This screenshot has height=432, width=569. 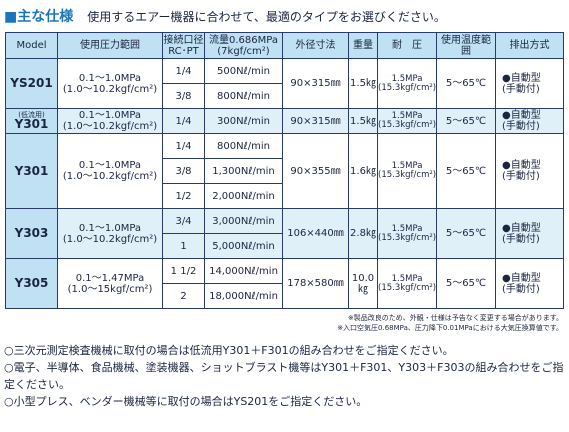 What do you see at coordinates (243, 171) in the screenshot?
I see `flow: 1,300Nℓ/min` at bounding box center [243, 171].